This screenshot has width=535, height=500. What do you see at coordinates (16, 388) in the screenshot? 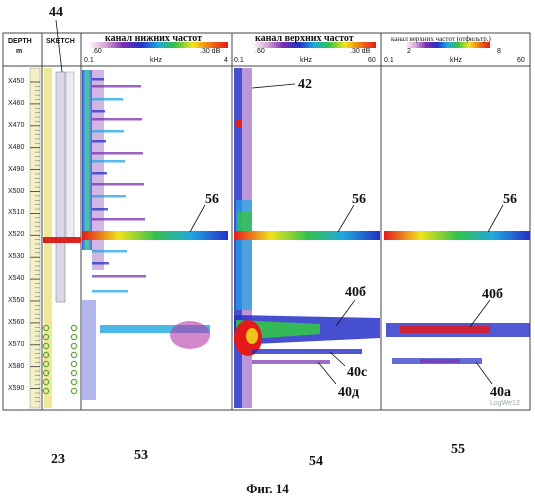
I see `depth-label: X590` at bounding box center [16, 388].